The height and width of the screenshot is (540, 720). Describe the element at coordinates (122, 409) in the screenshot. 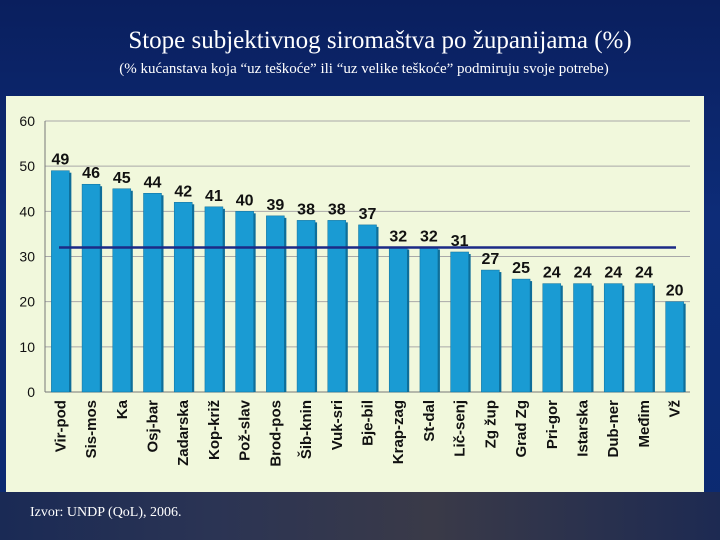

I see `category-label: Ka` at that location.